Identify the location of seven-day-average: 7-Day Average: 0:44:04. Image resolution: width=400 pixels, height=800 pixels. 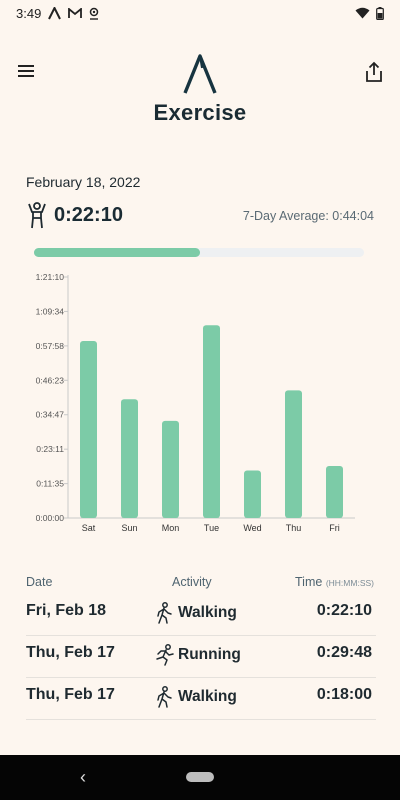
(308, 216).